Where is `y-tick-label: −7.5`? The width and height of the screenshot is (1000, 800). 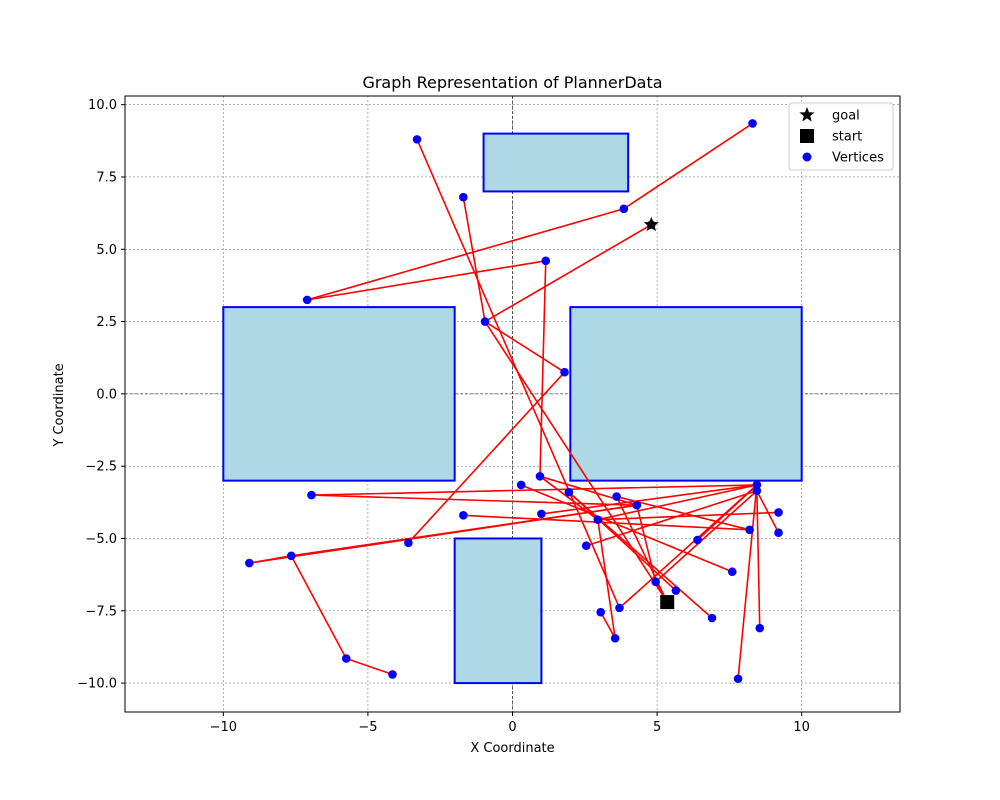 y-tick-label: −7.5 is located at coordinates (101, 611).